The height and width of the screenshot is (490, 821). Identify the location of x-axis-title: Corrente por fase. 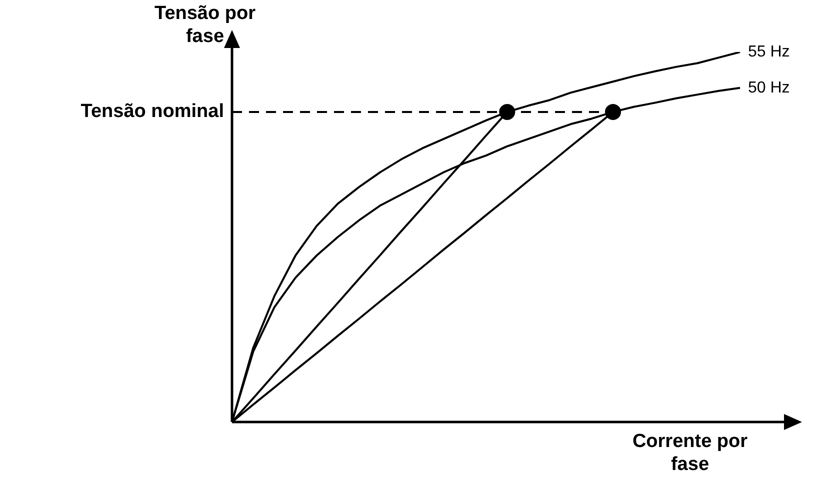
(690, 453).